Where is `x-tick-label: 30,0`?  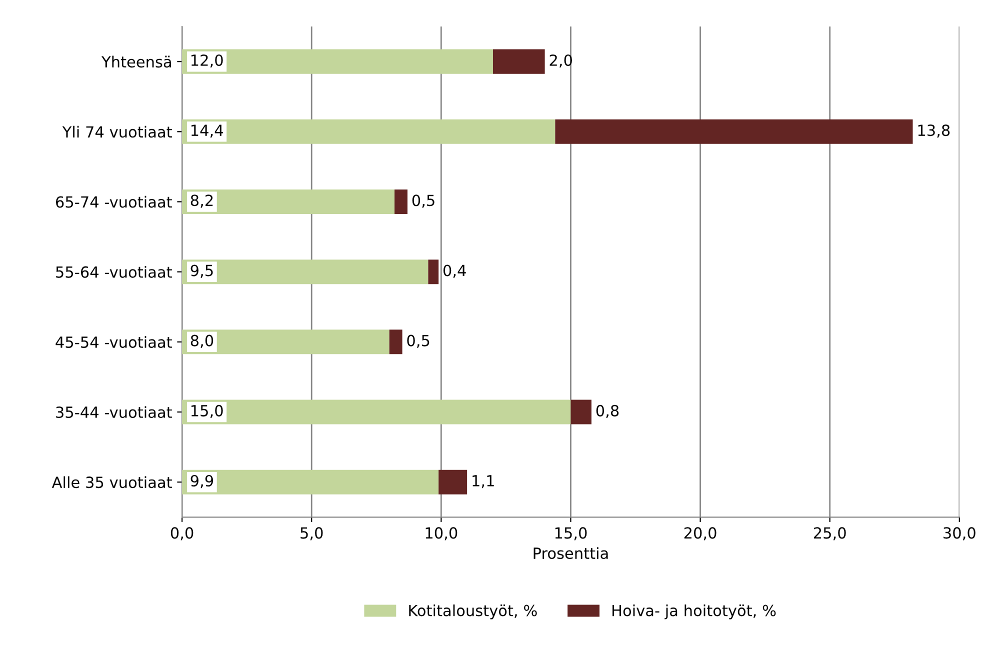 x-tick-label: 30,0 is located at coordinates (960, 533).